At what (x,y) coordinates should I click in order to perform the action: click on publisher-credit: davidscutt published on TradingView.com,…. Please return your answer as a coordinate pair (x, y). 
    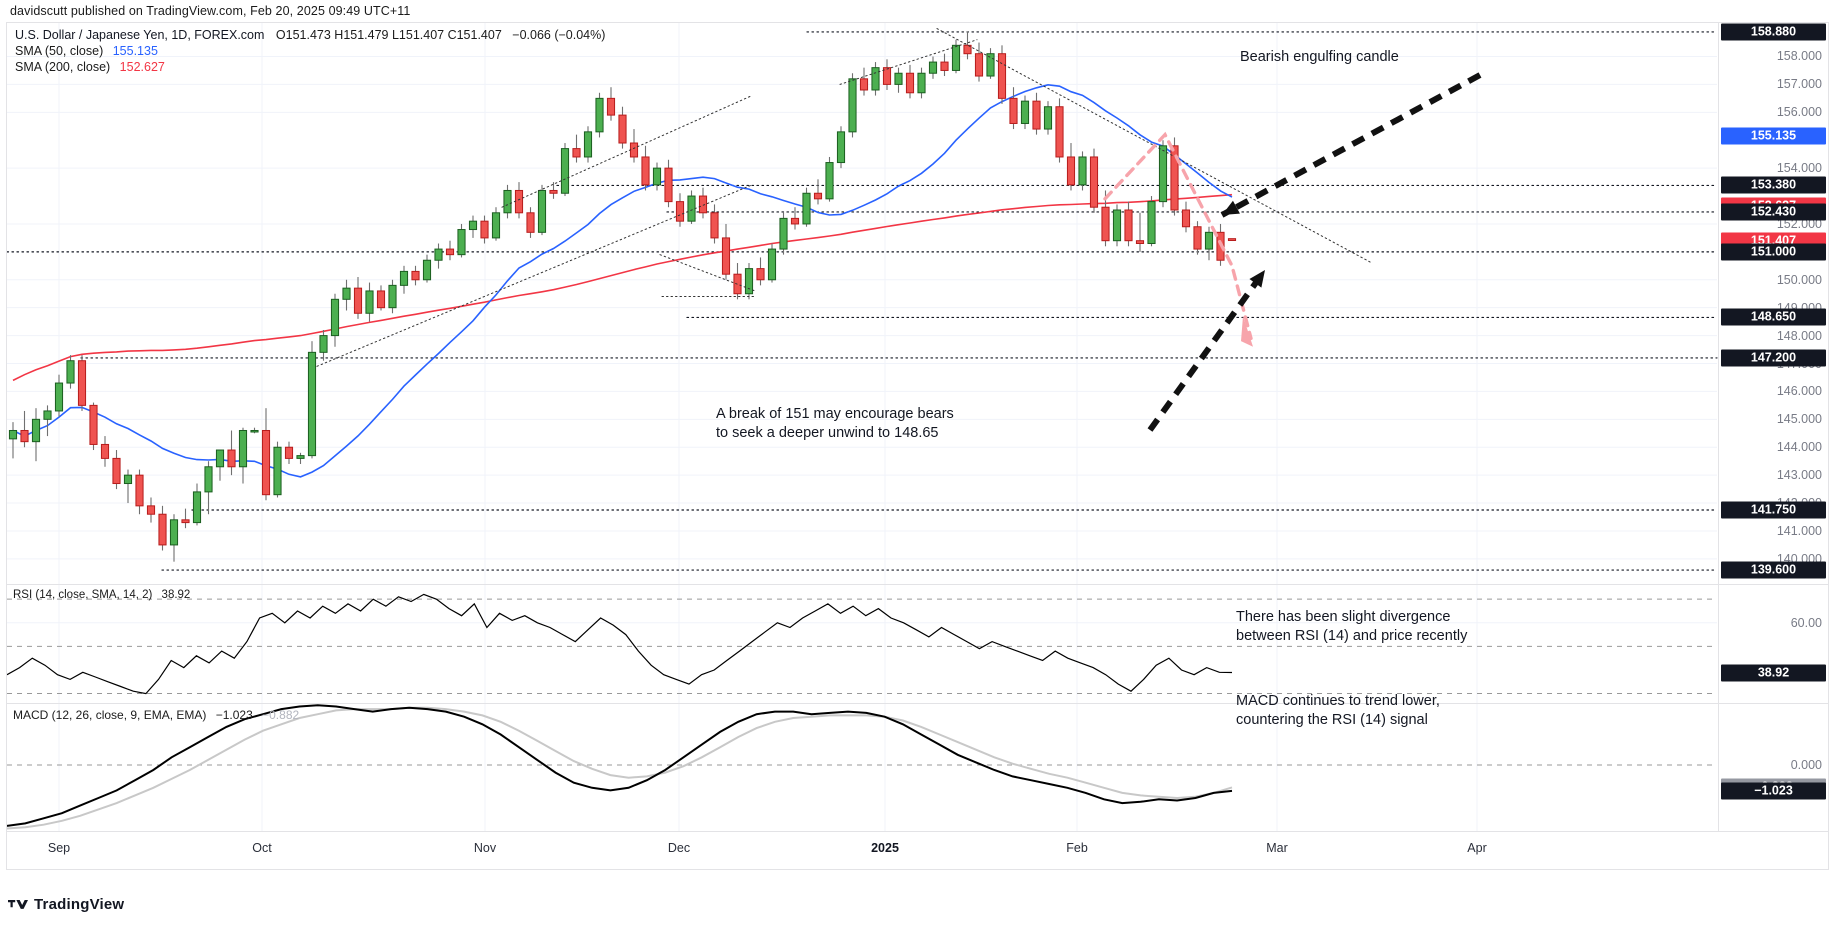
    Looking at the image, I should click on (210, 11).